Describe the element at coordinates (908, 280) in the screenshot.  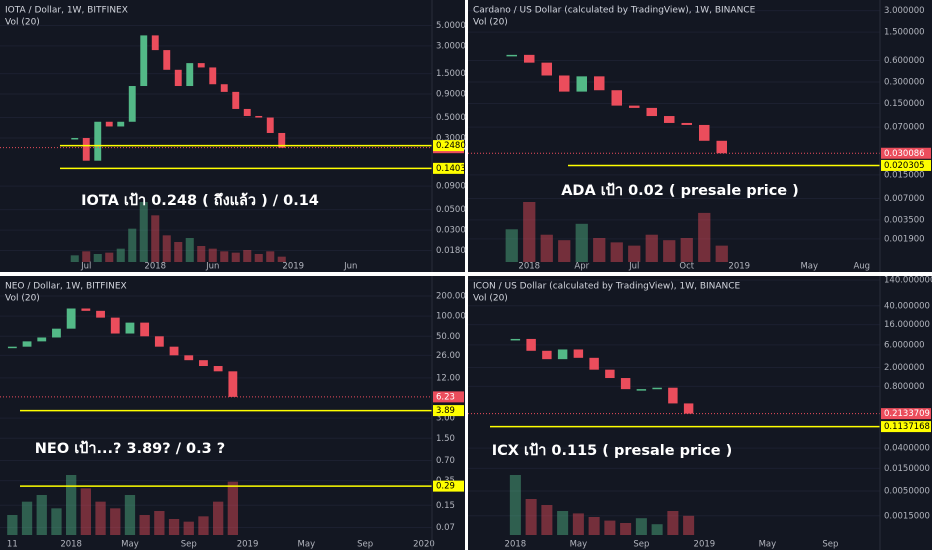
I see `y-tick-label: 140.000000` at that location.